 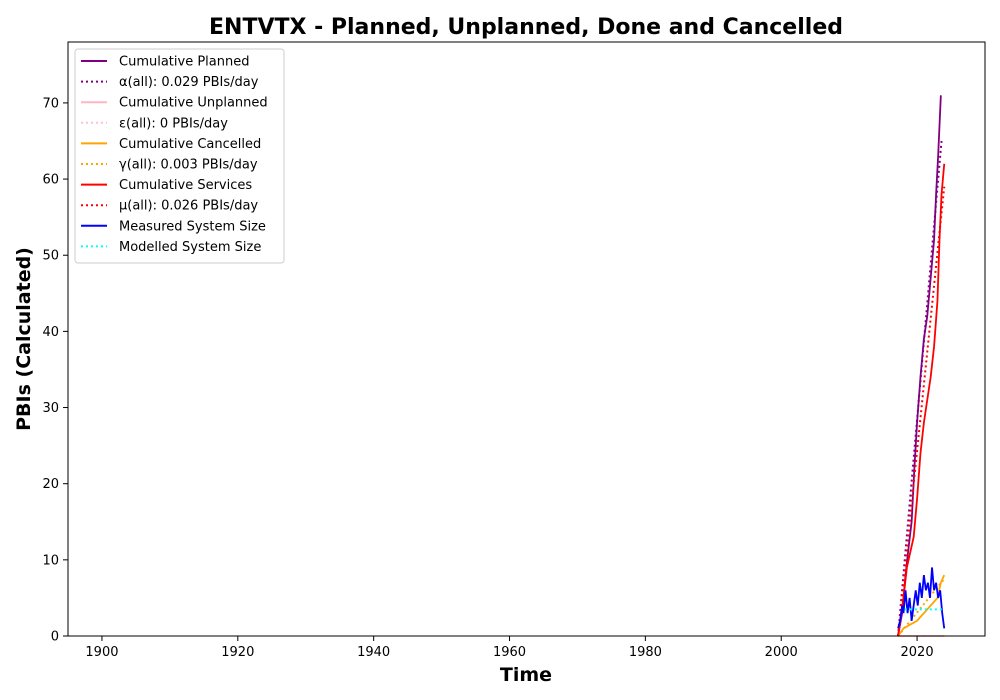 What do you see at coordinates (50, 484) in the screenshot?
I see `y-tick-label-2: 20` at bounding box center [50, 484].